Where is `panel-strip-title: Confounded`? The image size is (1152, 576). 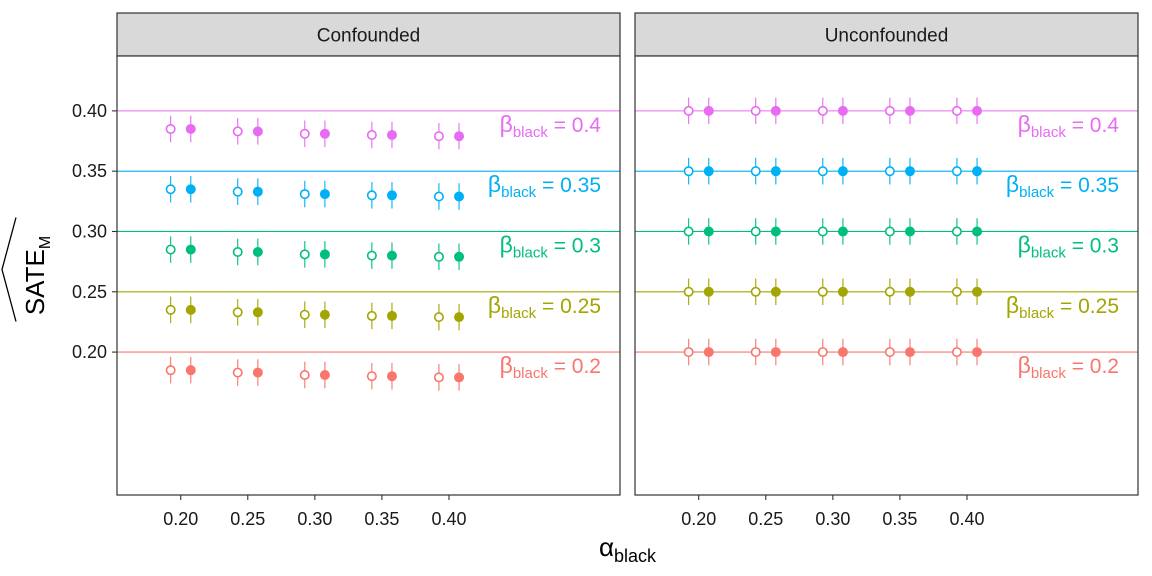
panel-strip-title: Confounded is located at coordinates (369, 36).